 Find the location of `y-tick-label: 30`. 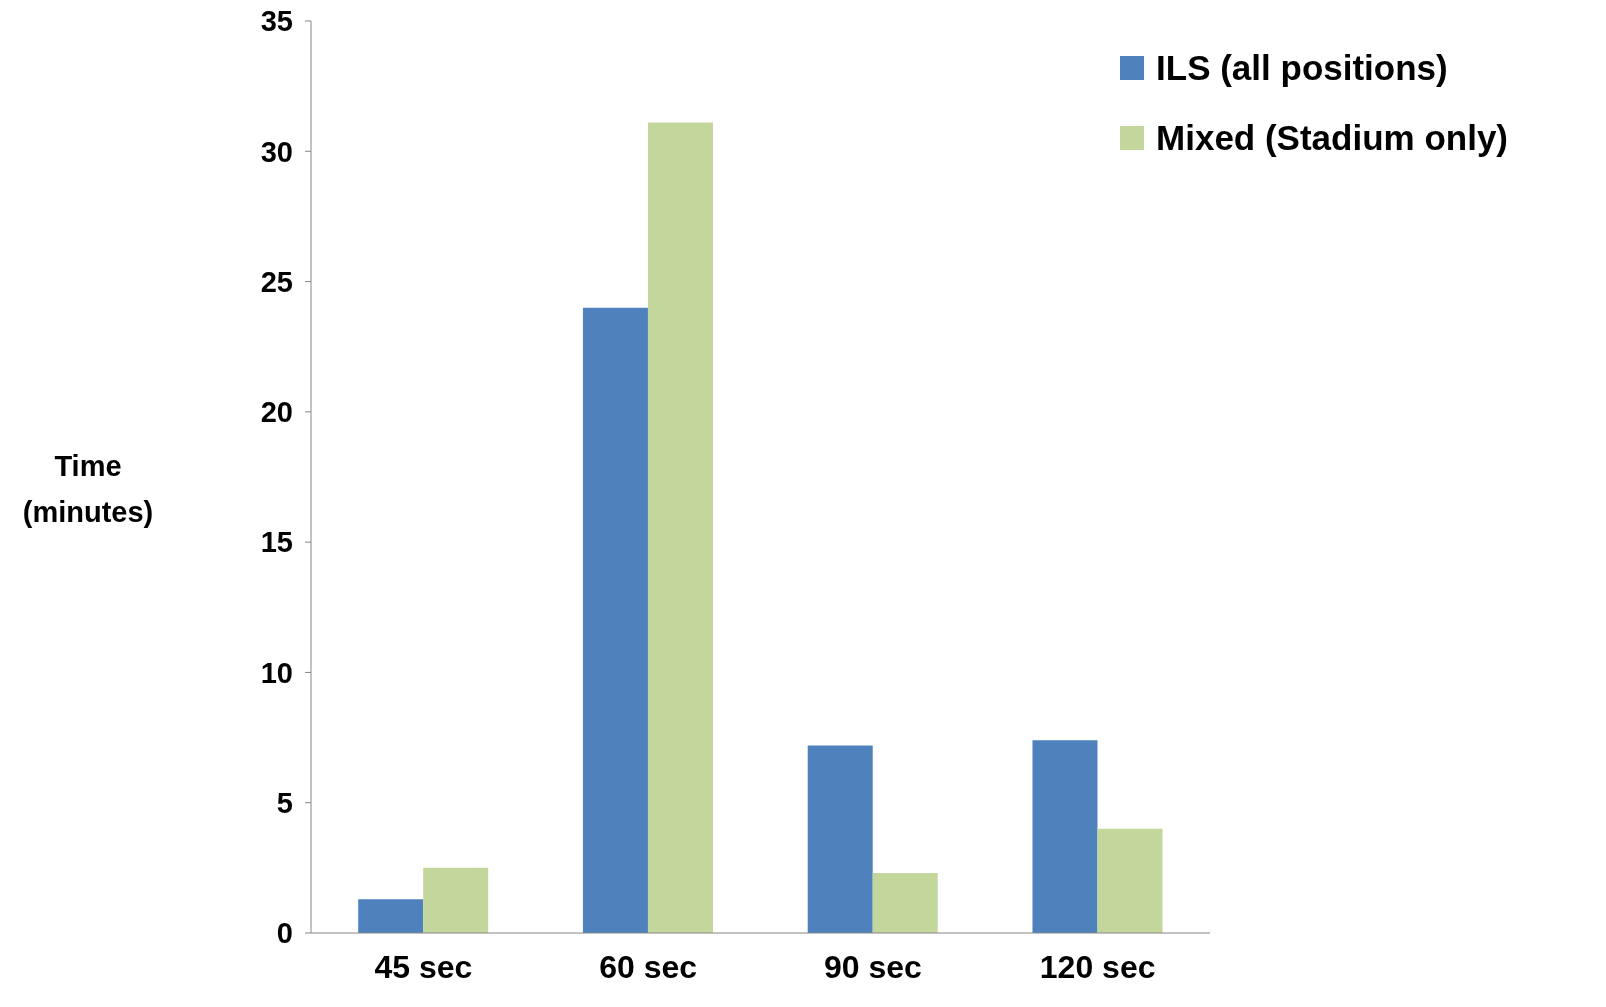

y-tick-label: 30 is located at coordinates (276, 151).